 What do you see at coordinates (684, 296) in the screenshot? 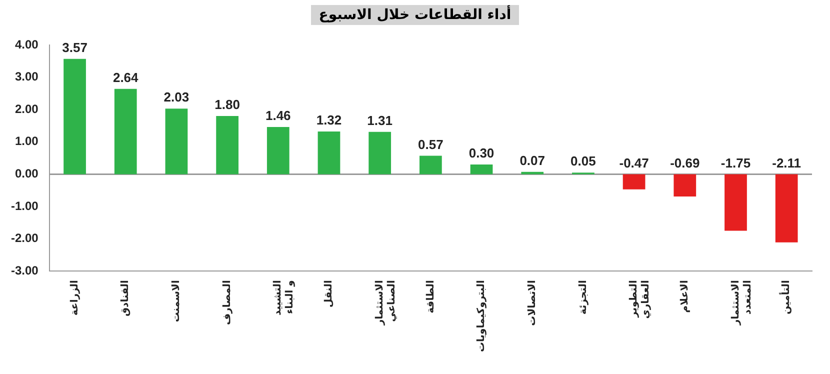
I see `x-tick-label: الاعلام` at bounding box center [684, 296].